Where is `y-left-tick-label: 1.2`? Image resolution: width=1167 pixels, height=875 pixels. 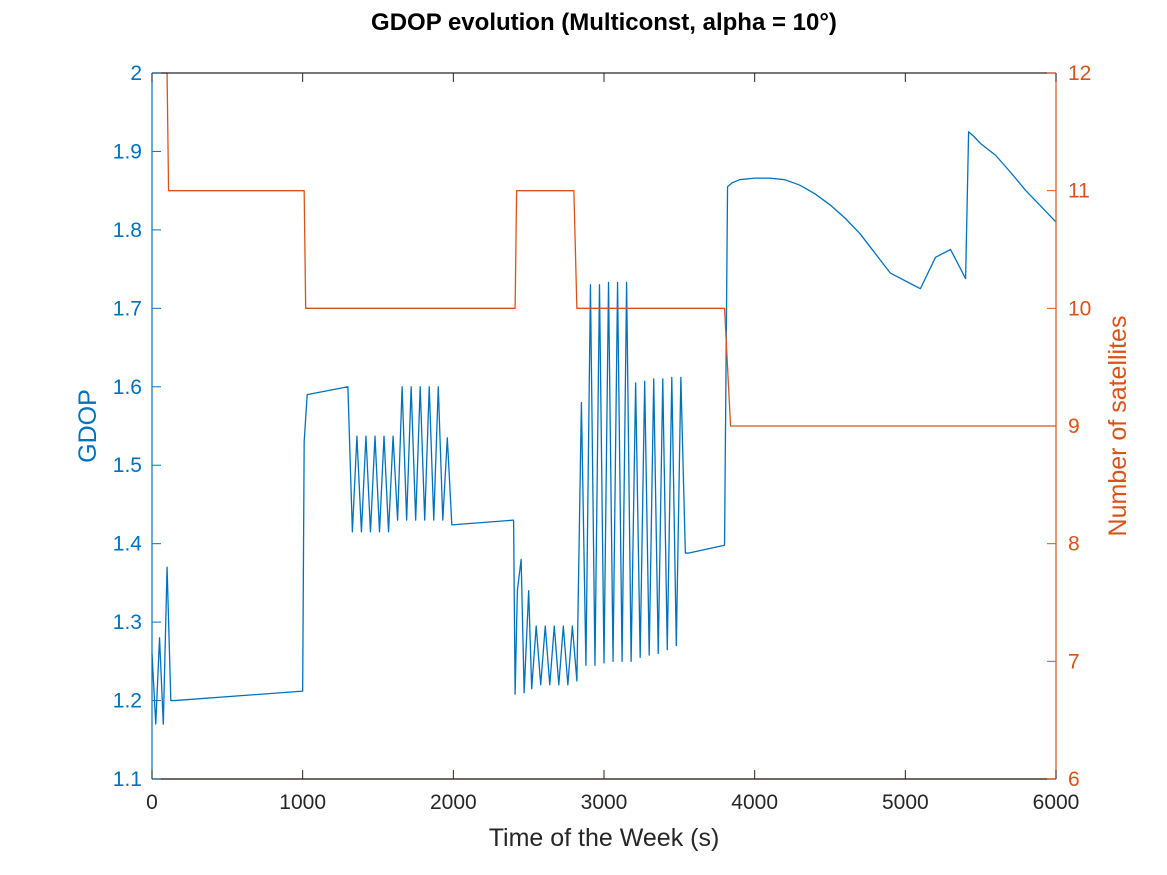
y-left-tick-label: 1.2 is located at coordinates (127, 701).